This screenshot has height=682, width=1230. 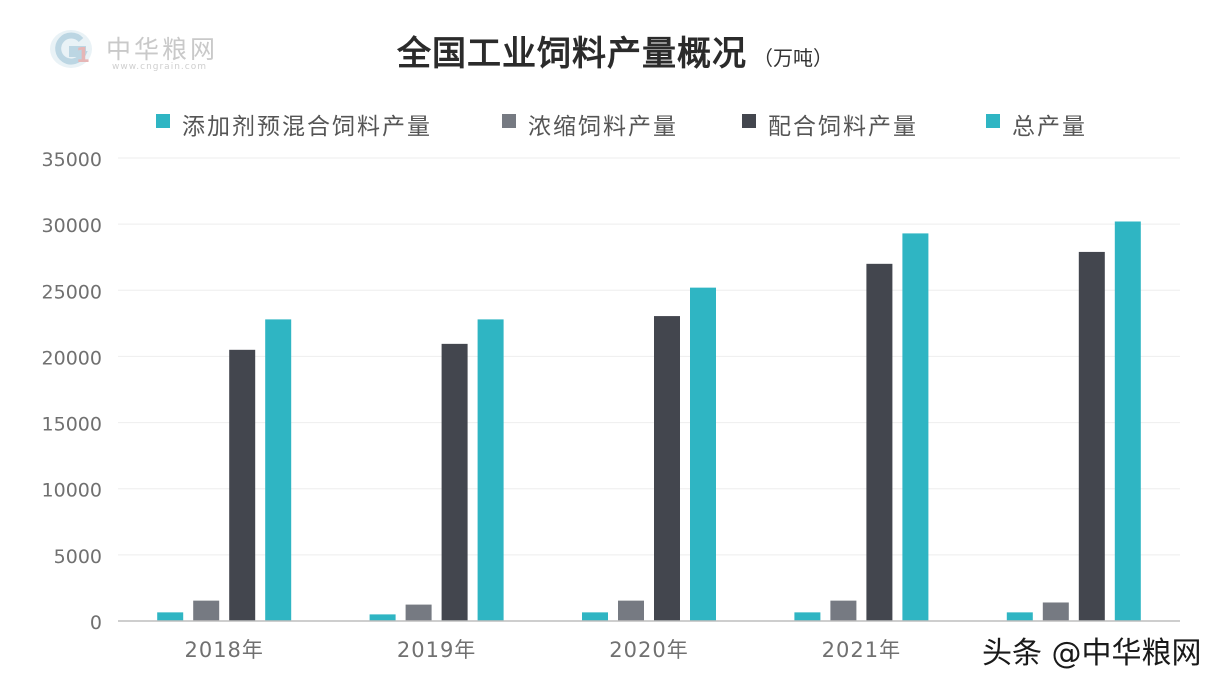 What do you see at coordinates (572, 54) in the screenshot?
I see `chart-title: 全国工业饲料产量概况` at bounding box center [572, 54].